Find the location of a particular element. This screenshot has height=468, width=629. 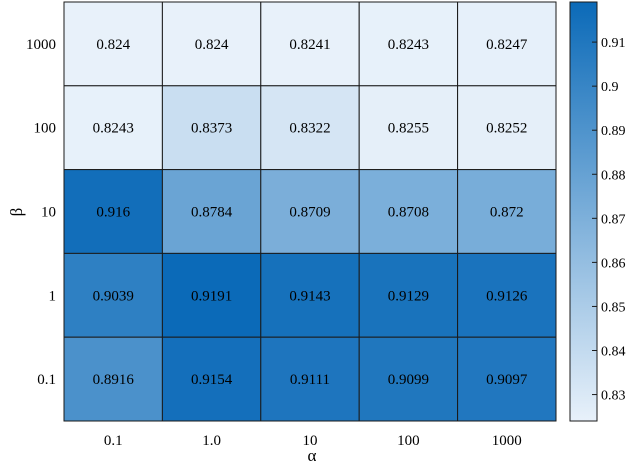

cell-value-label: 0.9039 is located at coordinates (113, 296).